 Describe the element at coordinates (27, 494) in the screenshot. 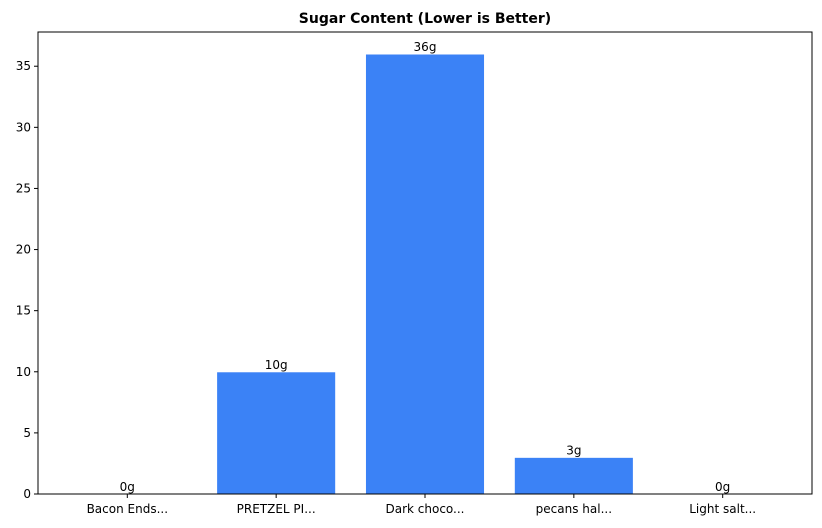

I see `y-tick-label-0: 0` at that location.